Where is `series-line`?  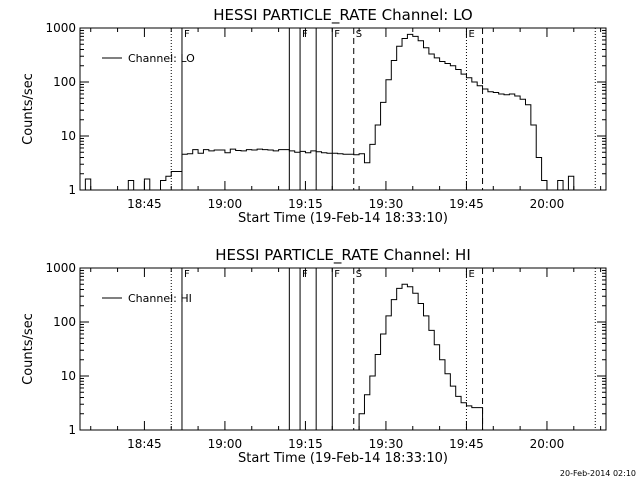 series-line is located at coordinates (418, 356).